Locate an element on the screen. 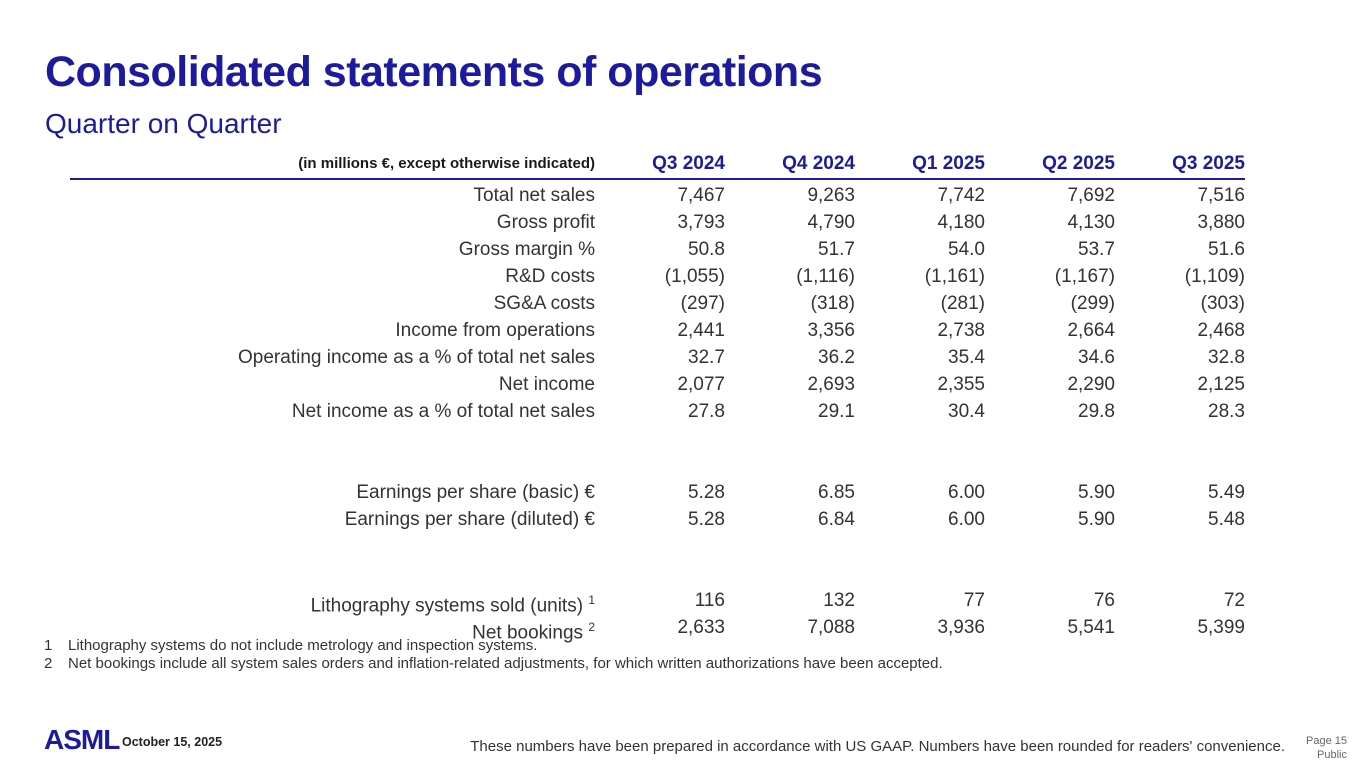  value-cell: (1,055) is located at coordinates (694, 276).